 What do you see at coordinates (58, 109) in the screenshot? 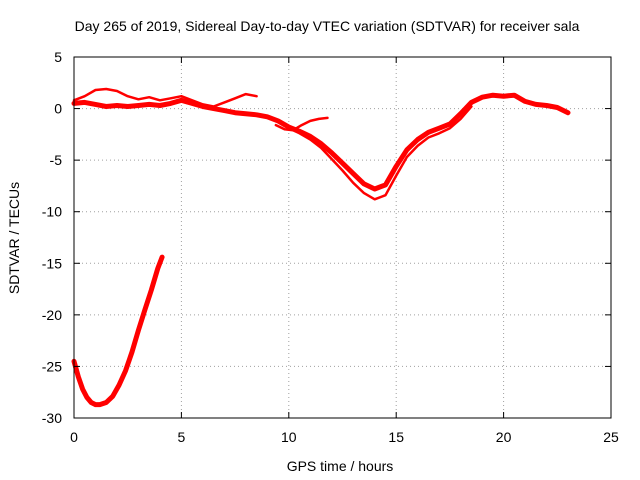
I see `y-tick-label: 0` at bounding box center [58, 109].